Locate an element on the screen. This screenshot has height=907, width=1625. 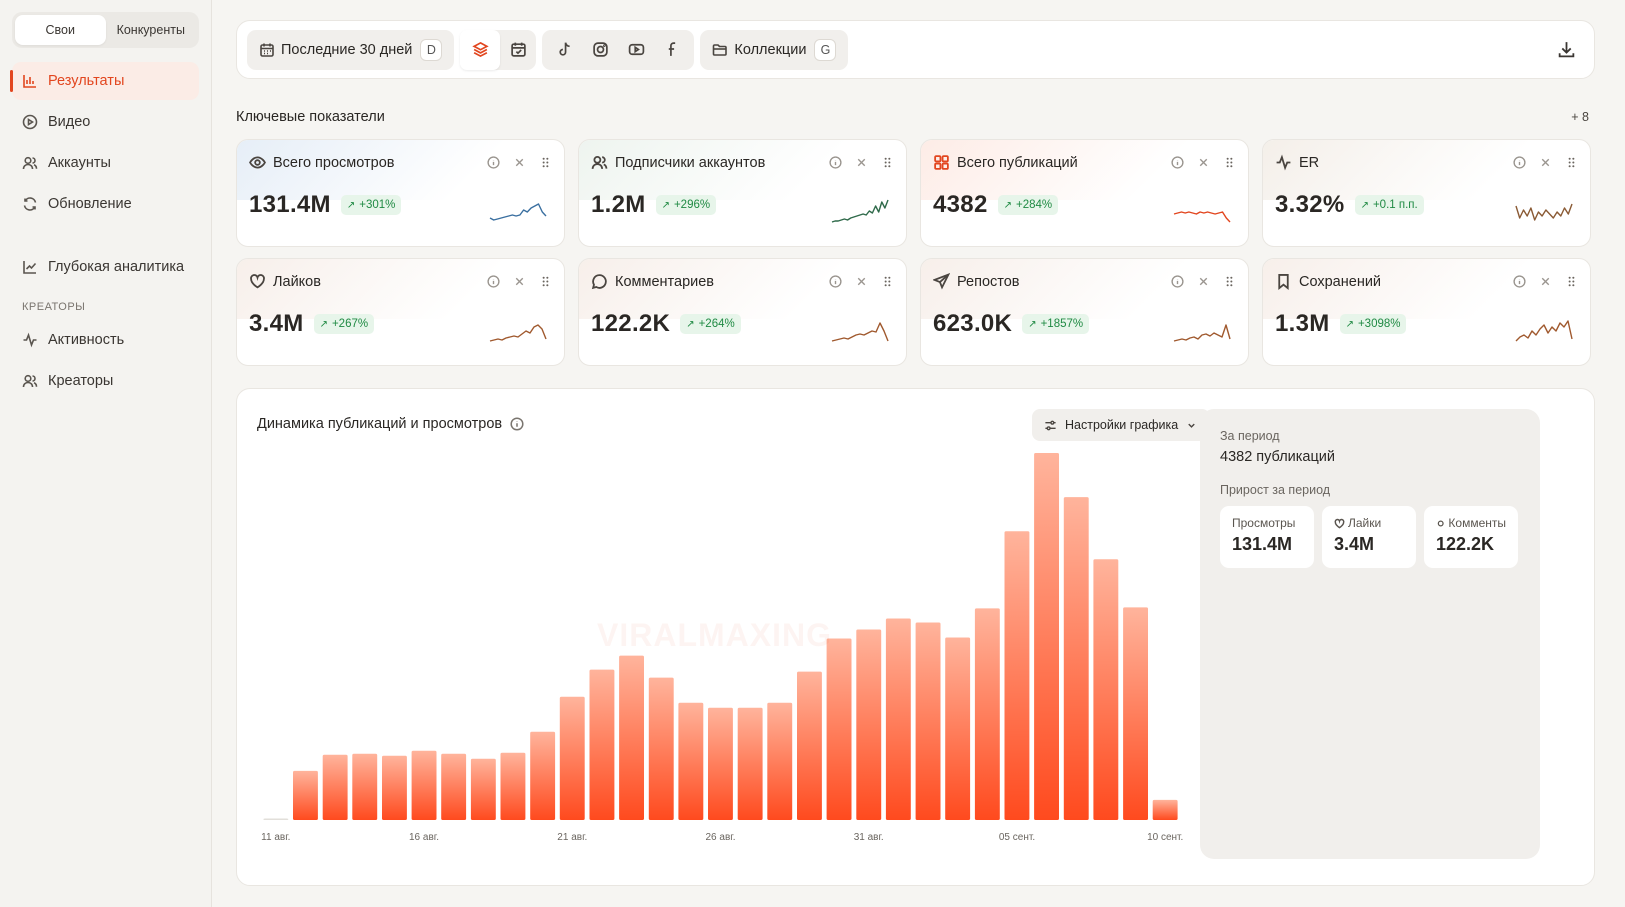
arrow-up-right-icon: ↗ is located at coordinates (690, 324).